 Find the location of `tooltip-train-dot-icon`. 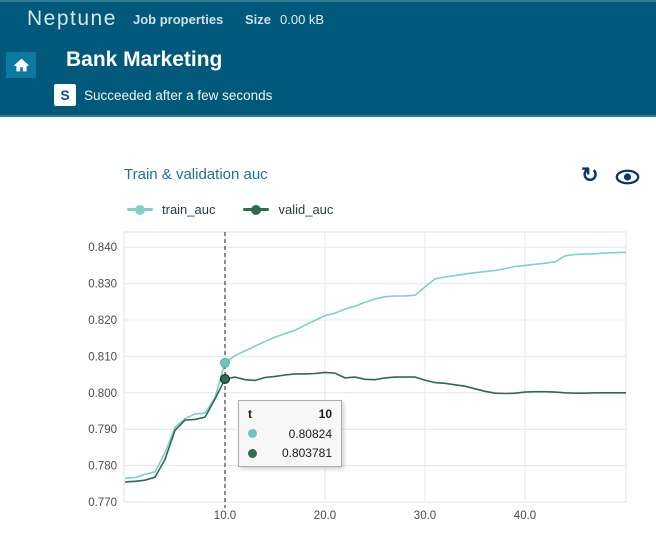

tooltip-train-dot-icon is located at coordinates (252, 433).